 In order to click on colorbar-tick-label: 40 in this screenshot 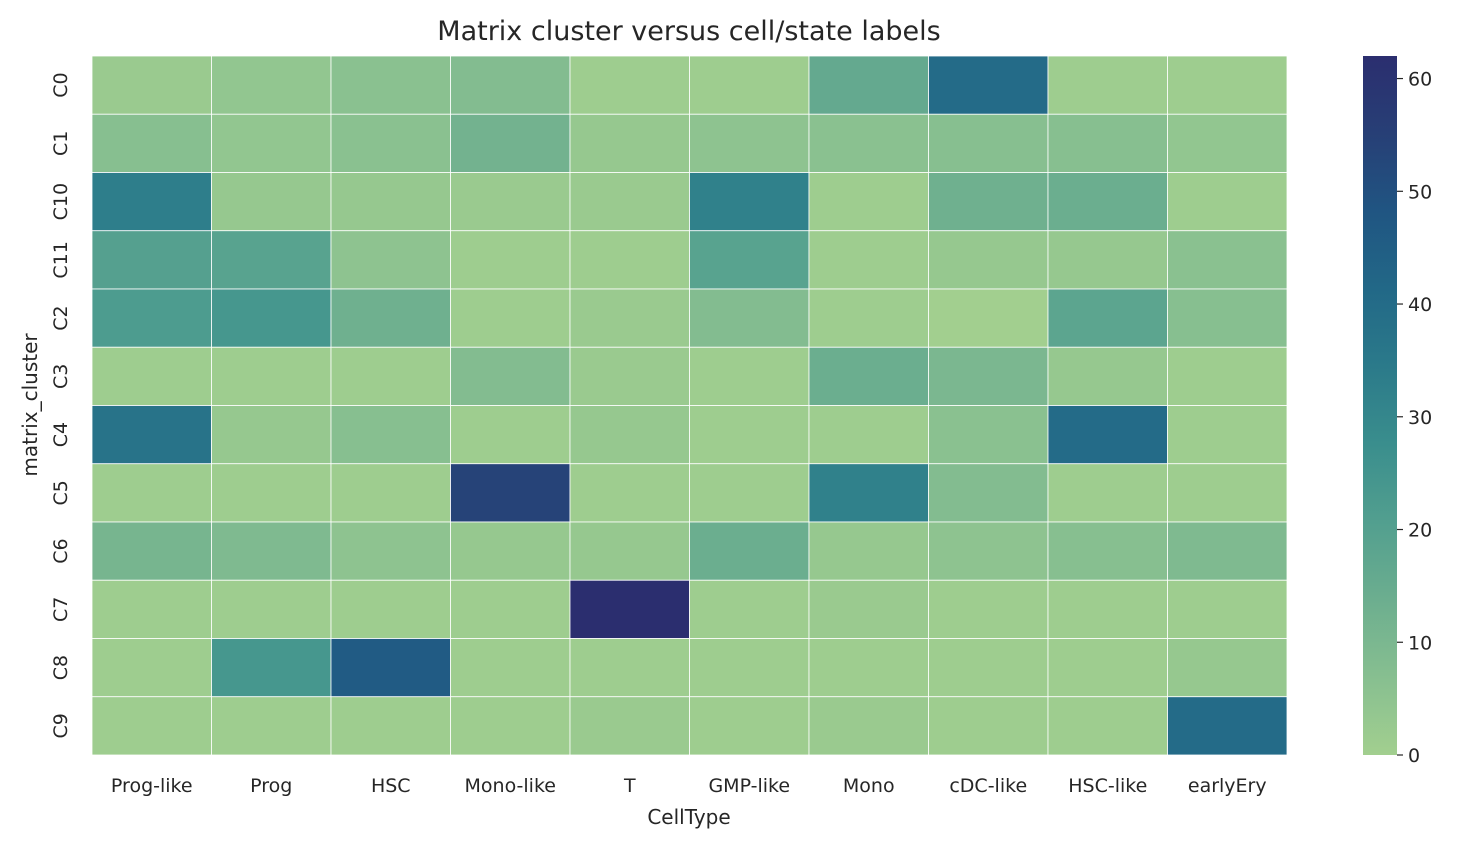, I will do `click(1420, 305)`.